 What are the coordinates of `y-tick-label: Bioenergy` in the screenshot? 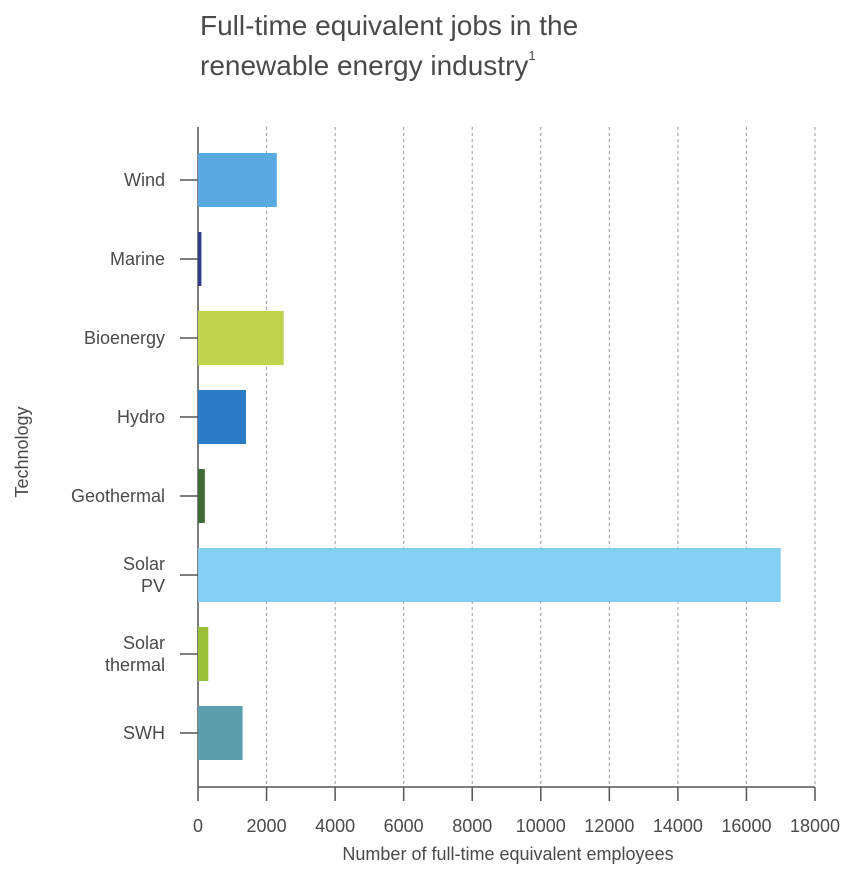 It's located at (124, 338).